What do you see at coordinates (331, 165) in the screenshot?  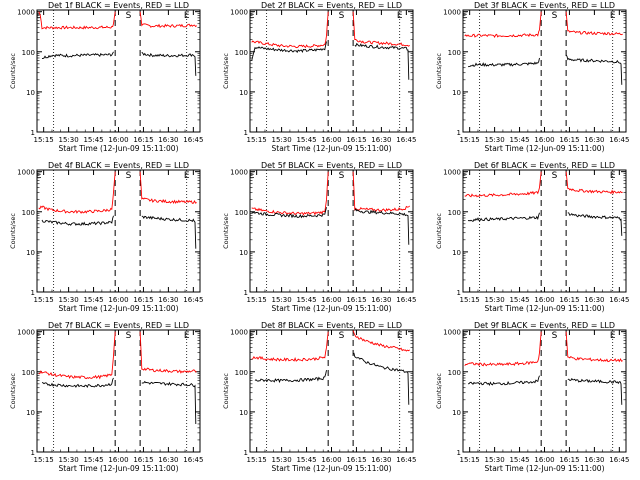 I see `chart-title: Det 5f BLACK = Events, RED = LLD` at bounding box center [331, 165].